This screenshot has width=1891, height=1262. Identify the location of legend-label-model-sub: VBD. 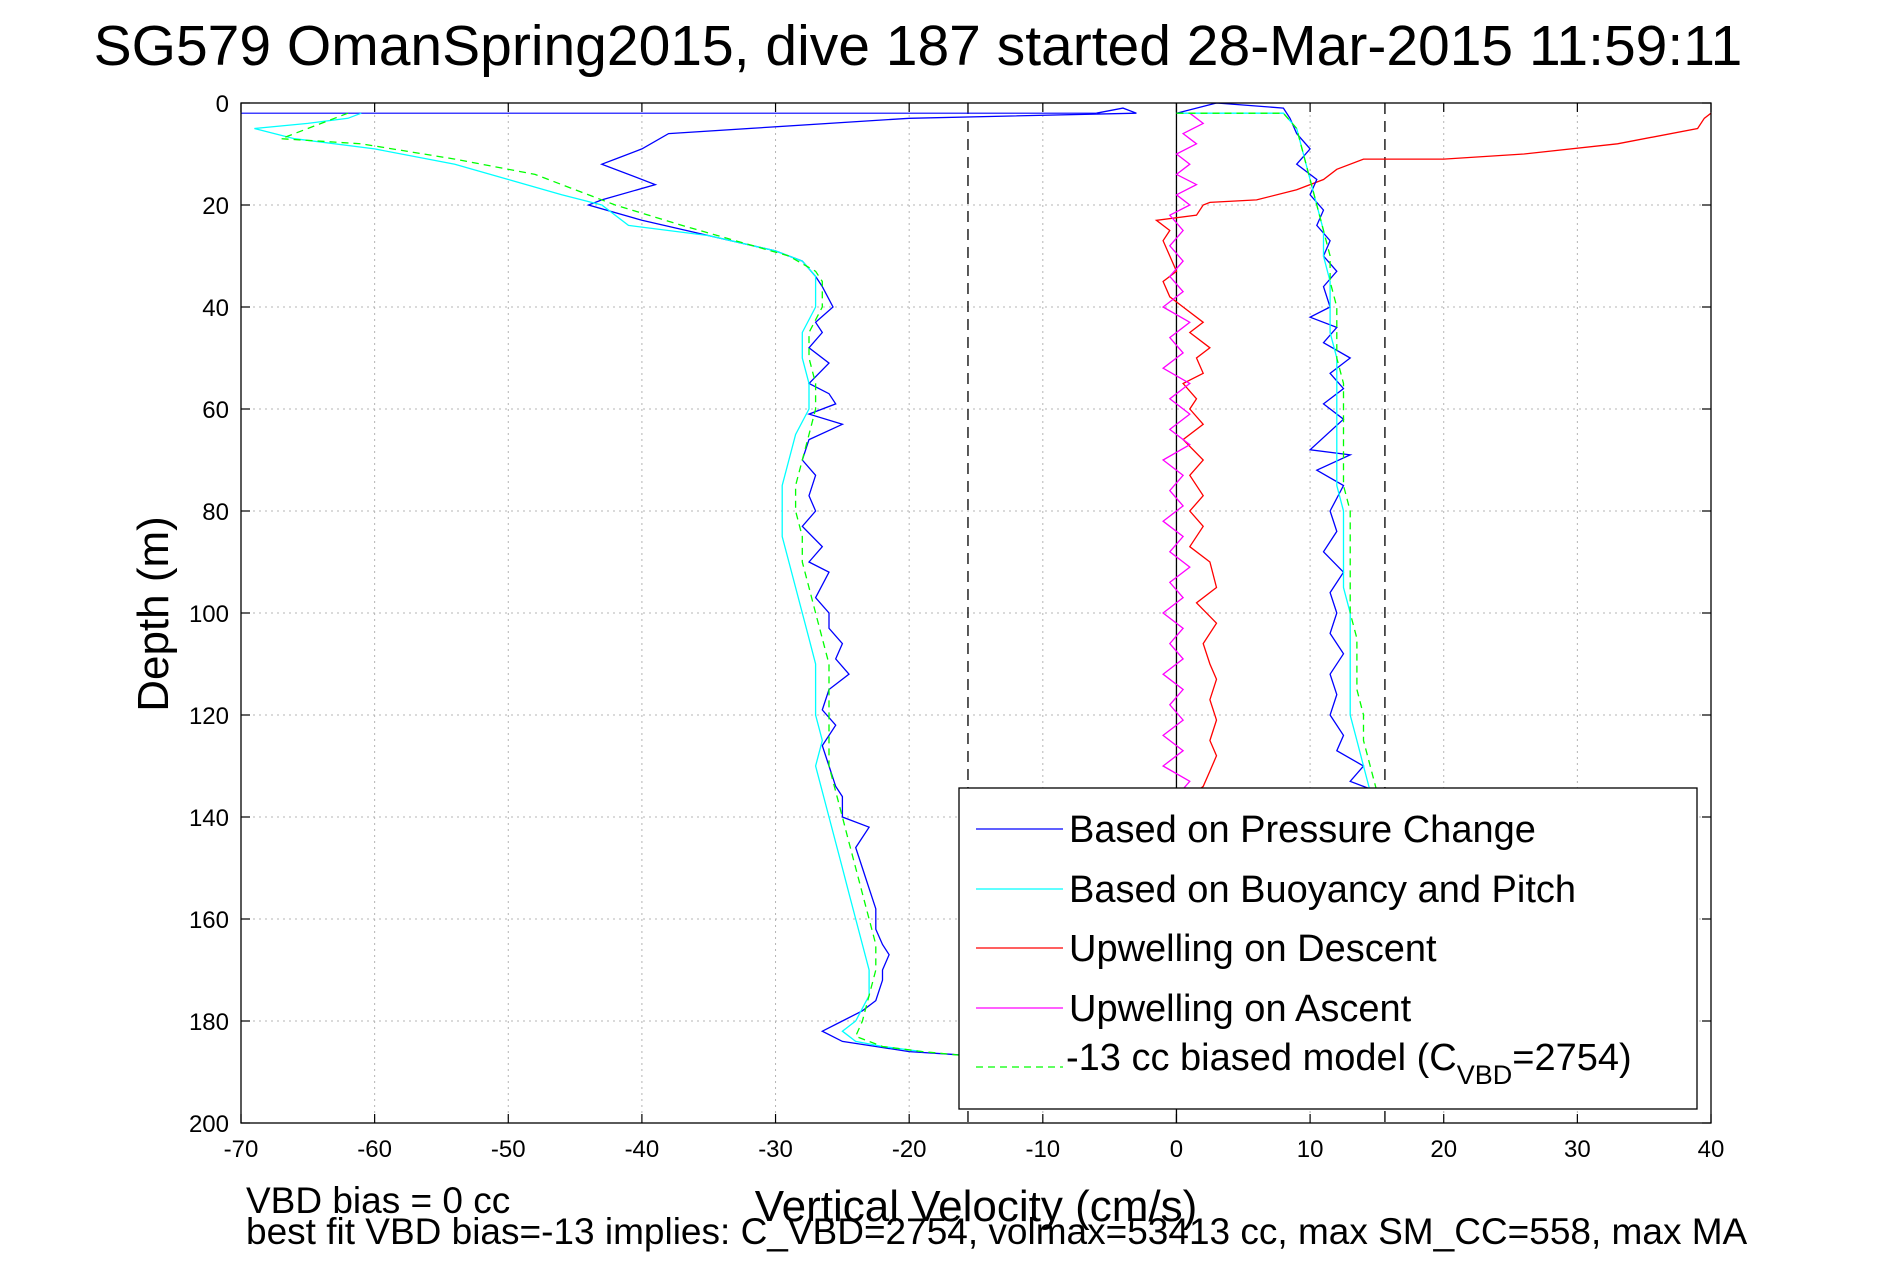
(1485, 1075).